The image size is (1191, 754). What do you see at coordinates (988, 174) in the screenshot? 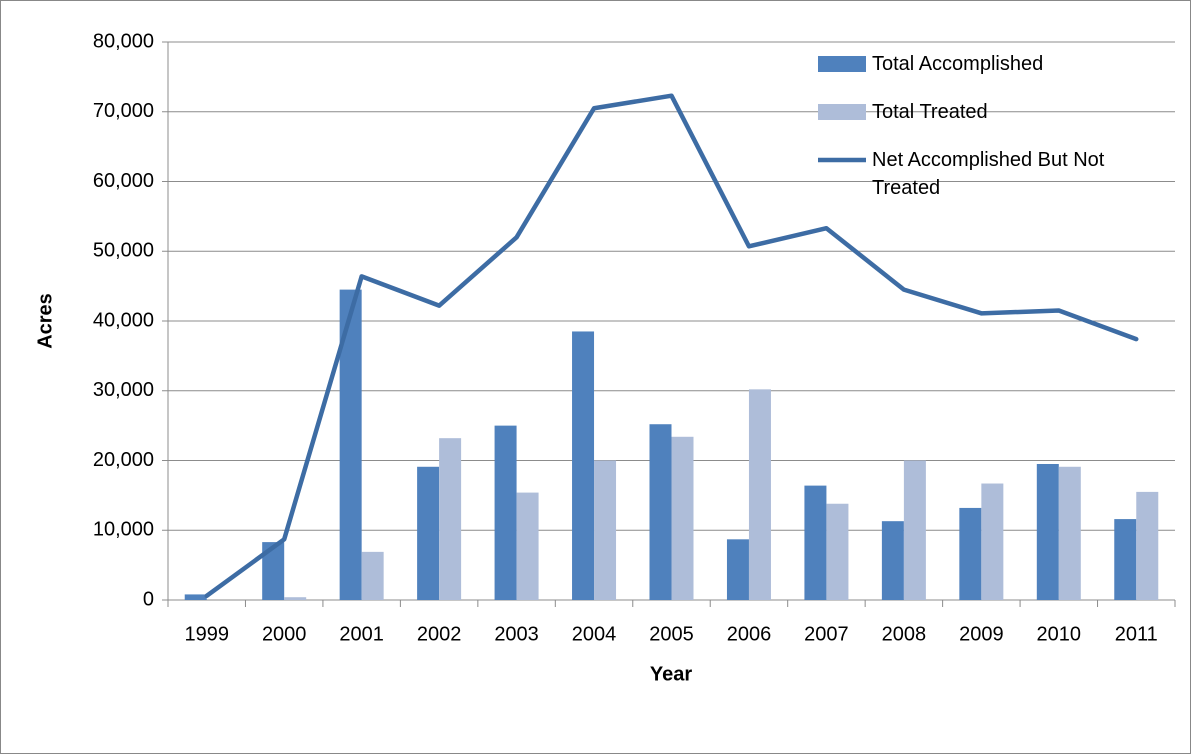
I see `legend-label: Net Accomplished But Not Treated` at bounding box center [988, 174].